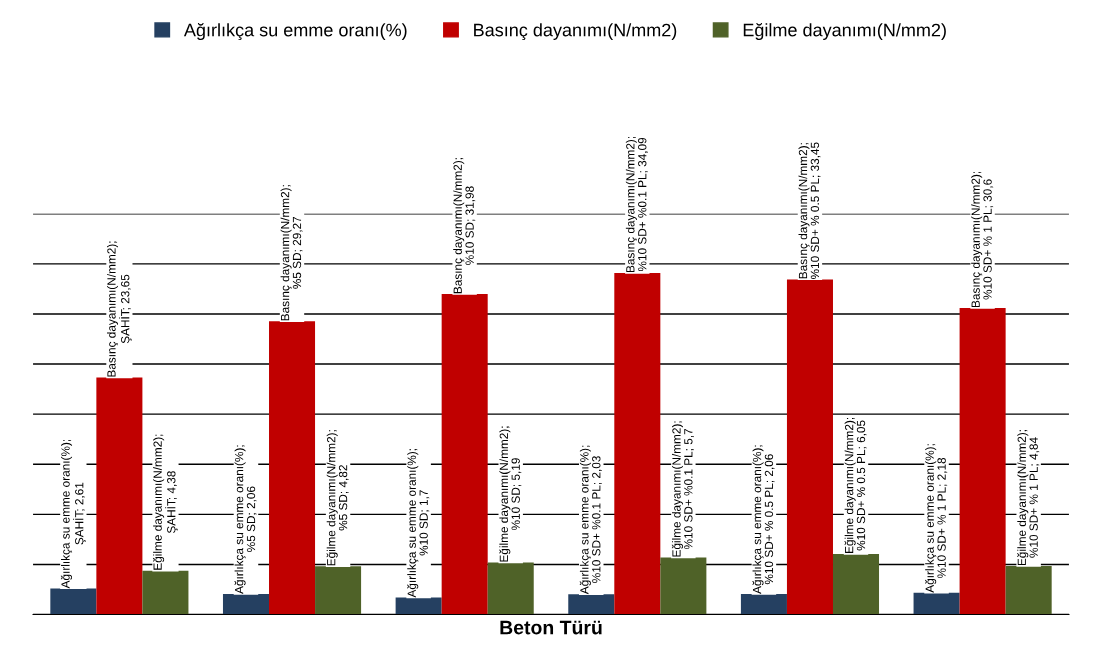 Image resolution: width=1102 pixels, height=668 pixels. What do you see at coordinates (464, 226) in the screenshot?
I see `data-label: Basınç dayanımı(N/mm2); %10 SD; 31,98` at bounding box center [464, 226].